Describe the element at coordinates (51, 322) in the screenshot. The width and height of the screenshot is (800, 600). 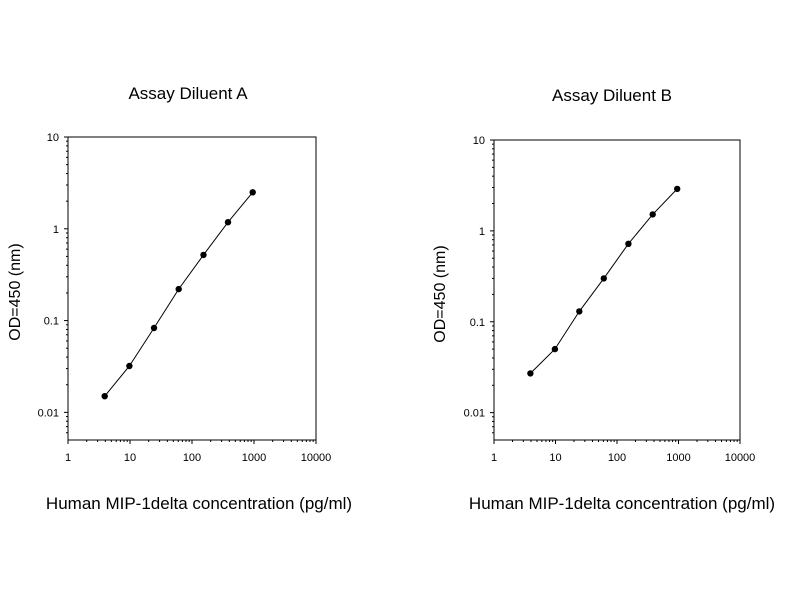
I see `chart-a-y-tick-label-1: 0.1` at that location.